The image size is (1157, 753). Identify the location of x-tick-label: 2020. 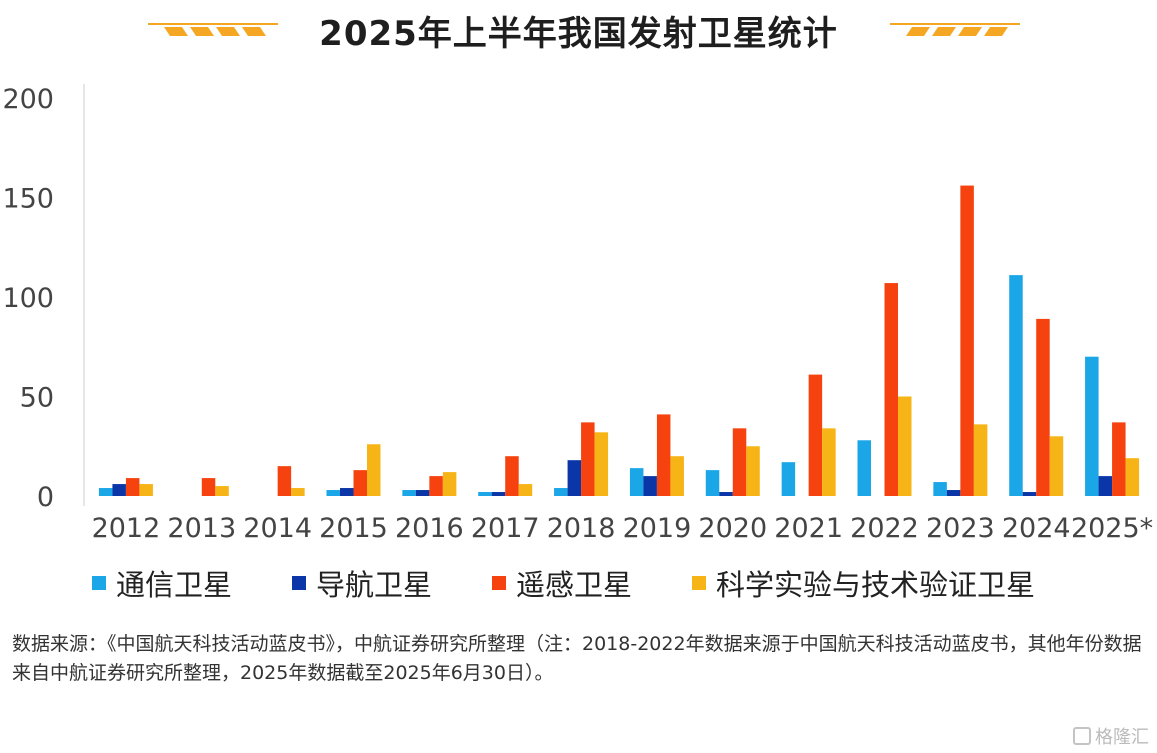
(732, 528).